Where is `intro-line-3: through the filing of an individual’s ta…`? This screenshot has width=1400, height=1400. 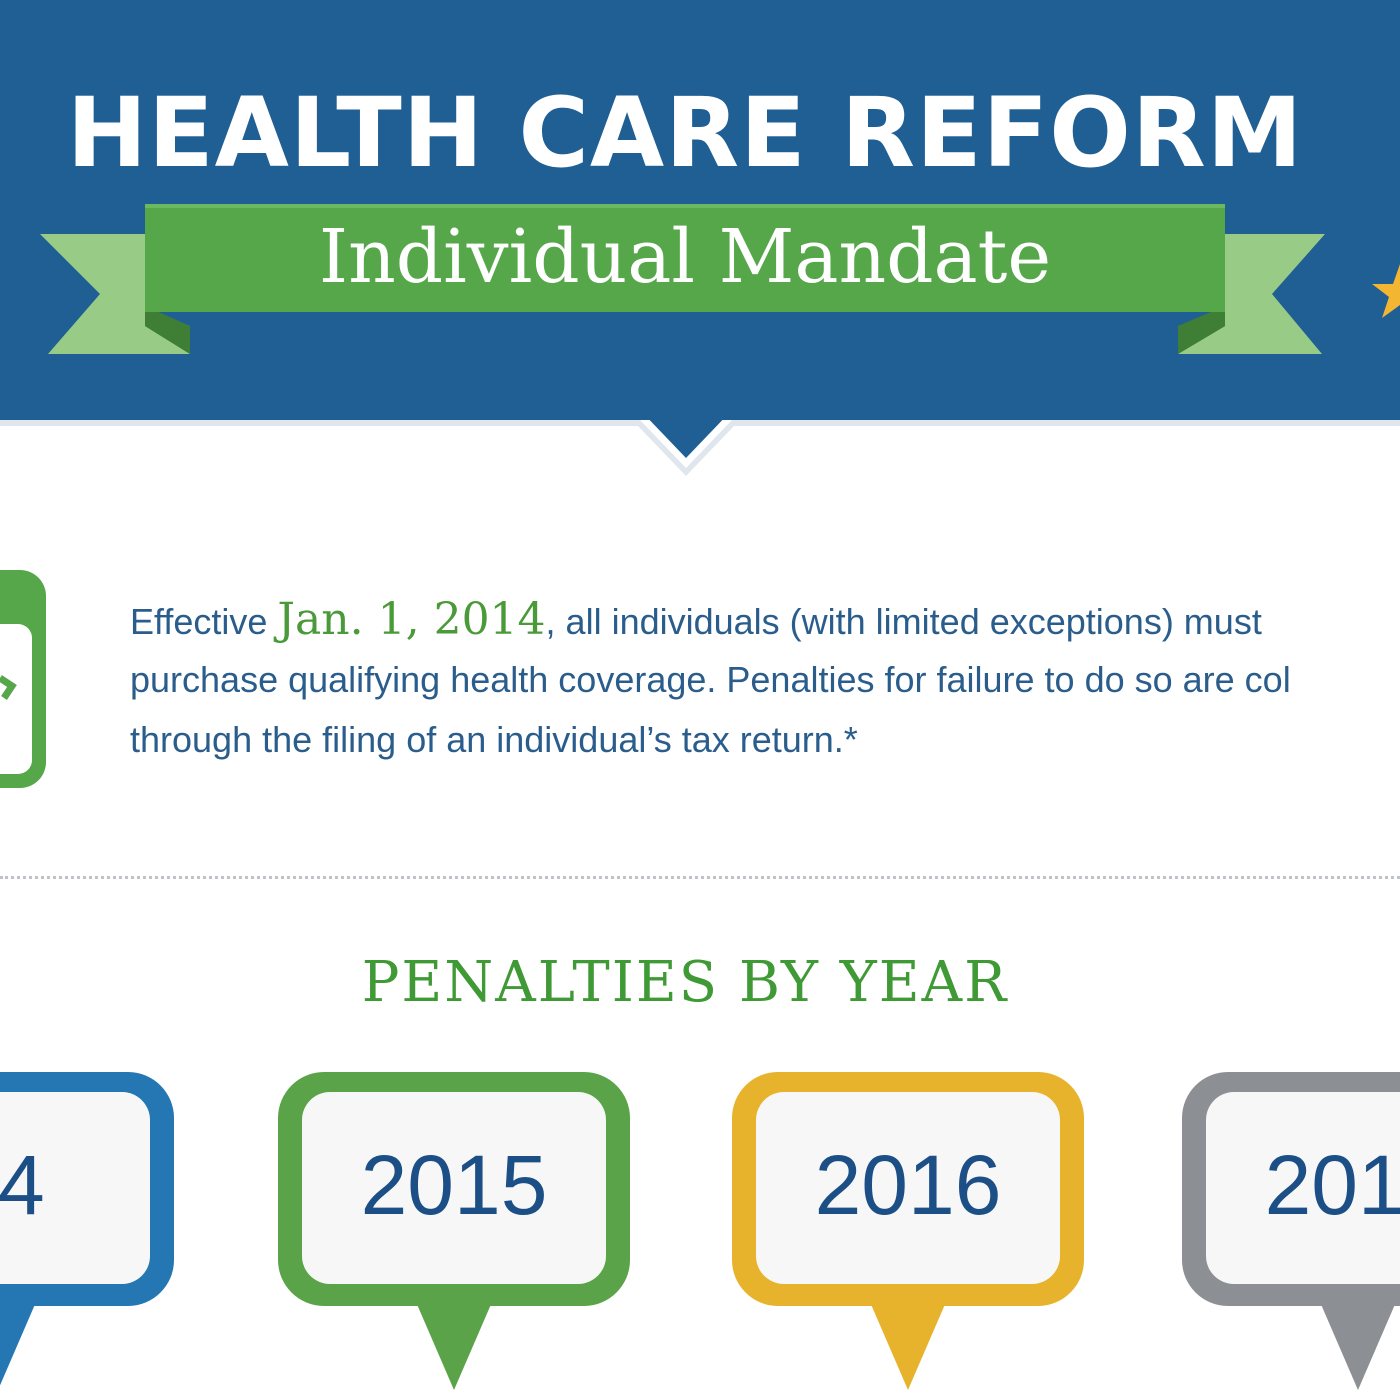
intro-line-3: through the filing of an individual’s ta… is located at coordinates (494, 739).